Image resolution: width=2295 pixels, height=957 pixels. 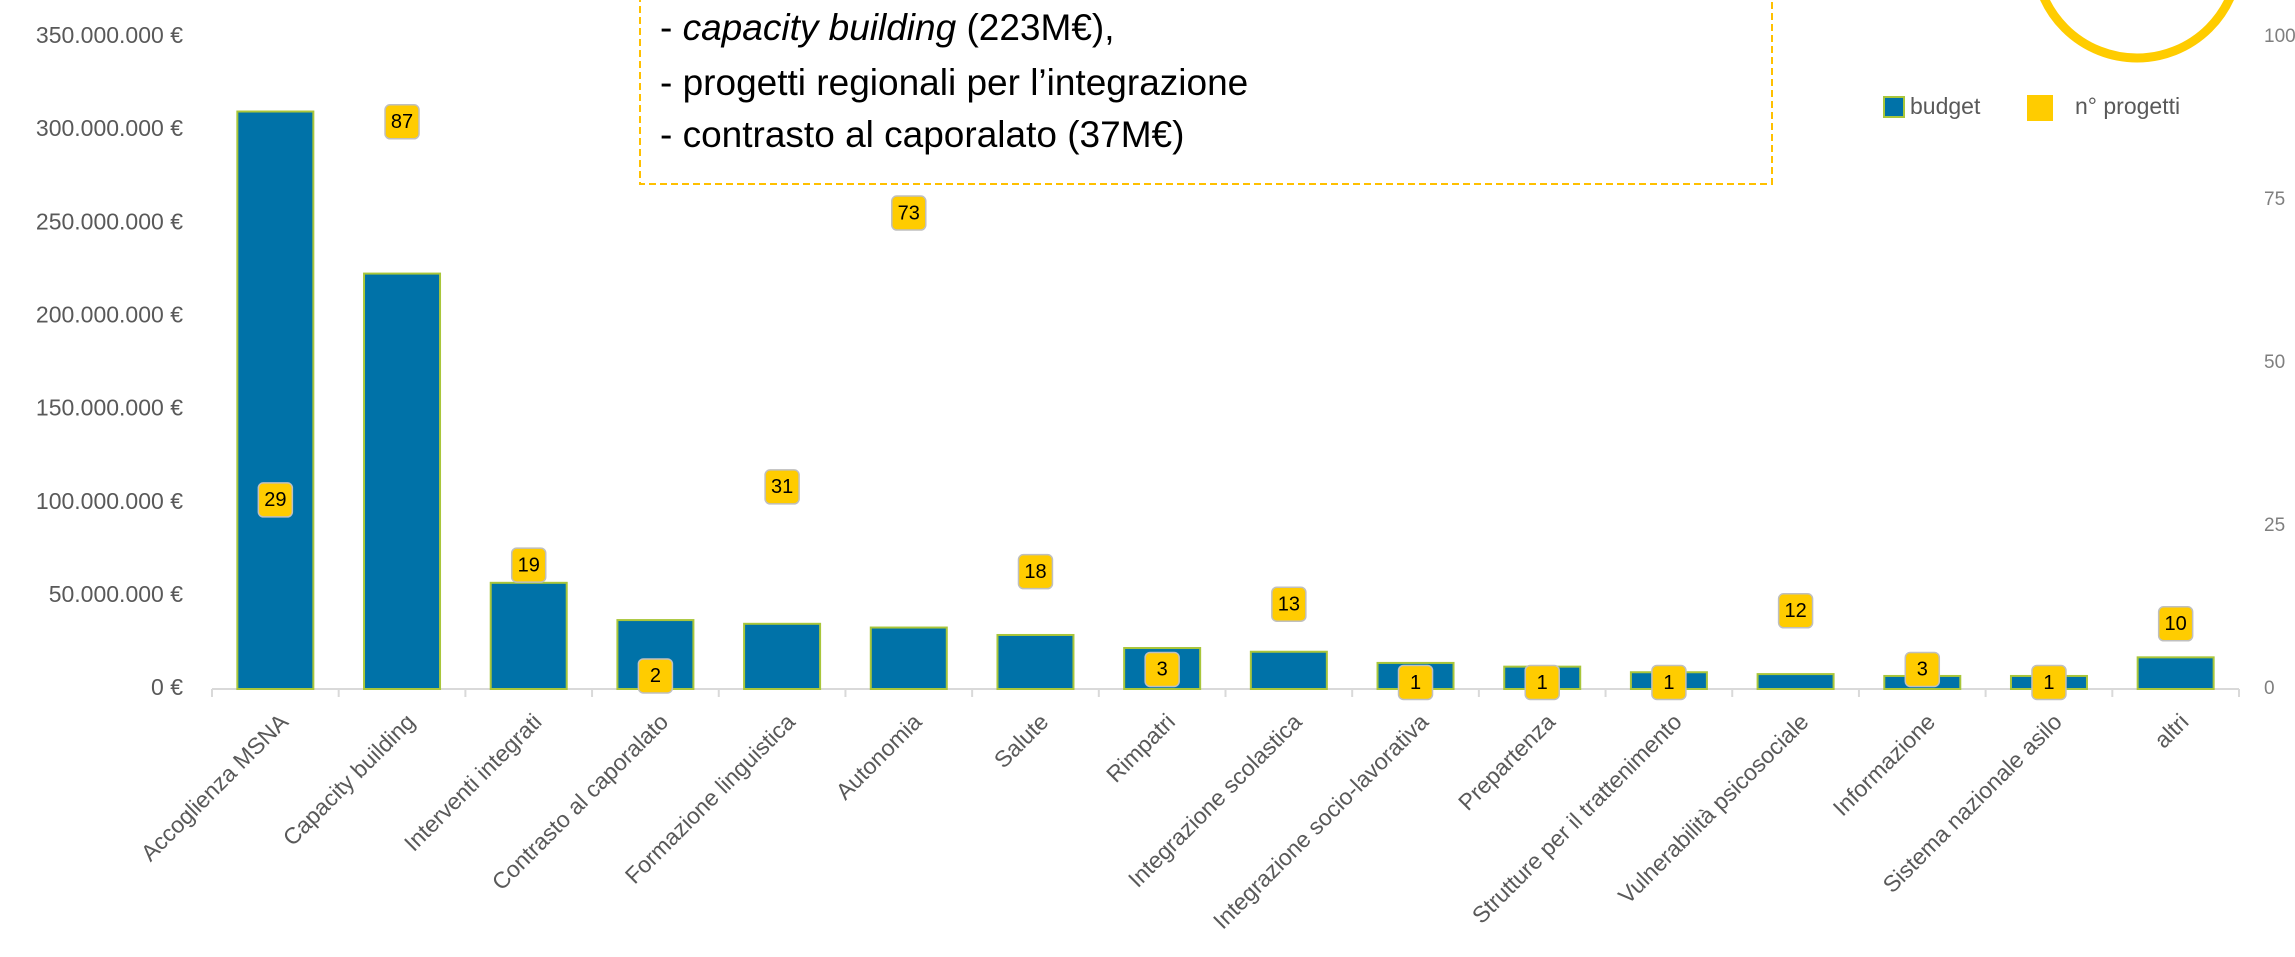 What do you see at coordinates (215, 787) in the screenshot?
I see `x-tick-label: Accoglienza MSNA` at bounding box center [215, 787].